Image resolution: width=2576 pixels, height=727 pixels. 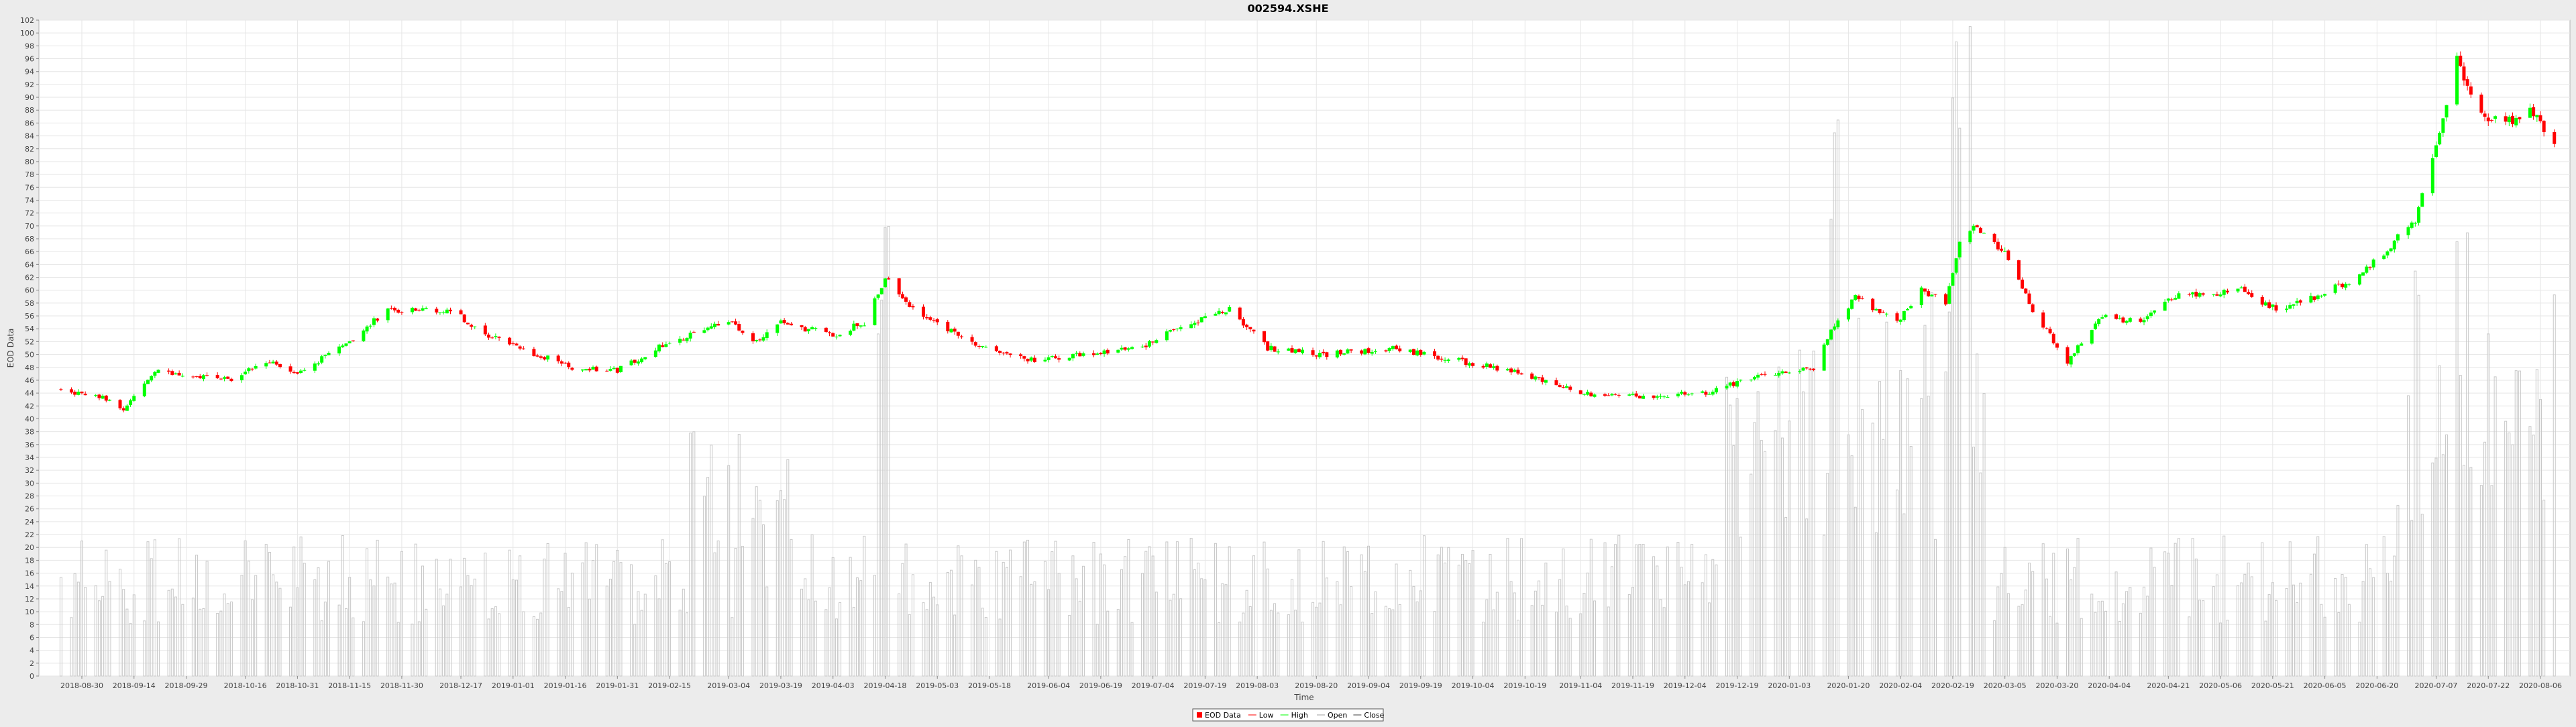 What do you see at coordinates (29, 522) in the screenshot?
I see `y-tick-label: 24` at bounding box center [29, 522].